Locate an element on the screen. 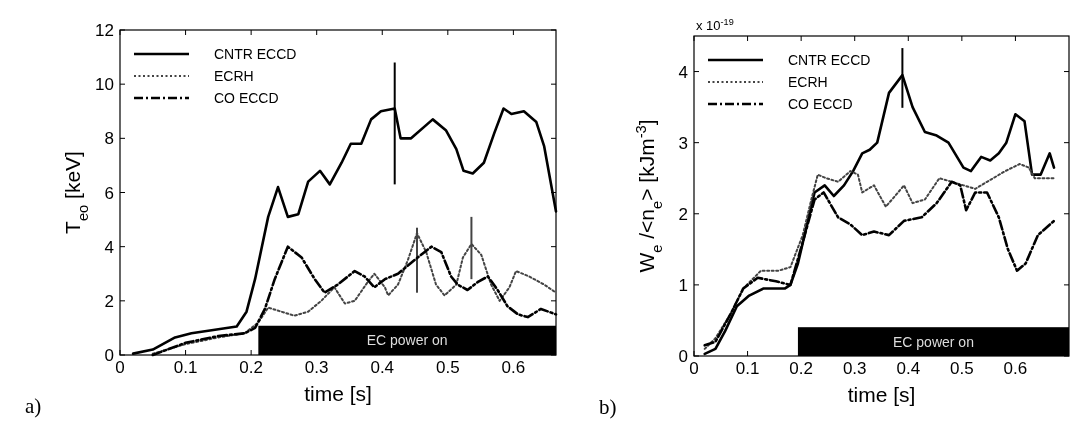  y-tick-label: 10 is located at coordinates (104, 85).